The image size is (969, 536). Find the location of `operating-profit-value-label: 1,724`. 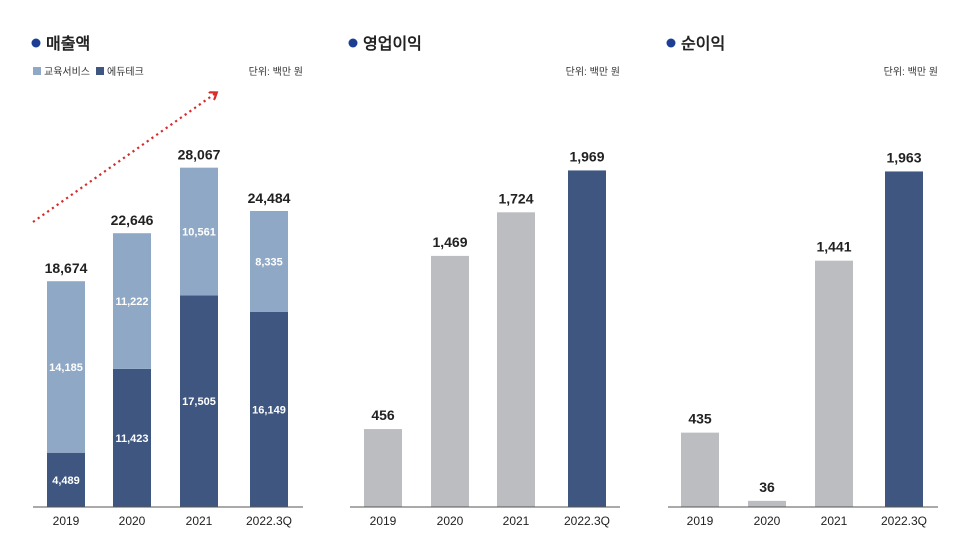

operating-profit-value-label: 1,724 is located at coordinates (515, 198).